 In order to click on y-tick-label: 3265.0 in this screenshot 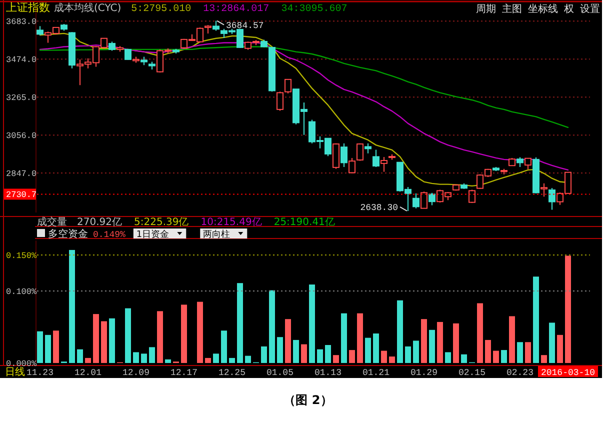, I will do `click(21, 98)`.